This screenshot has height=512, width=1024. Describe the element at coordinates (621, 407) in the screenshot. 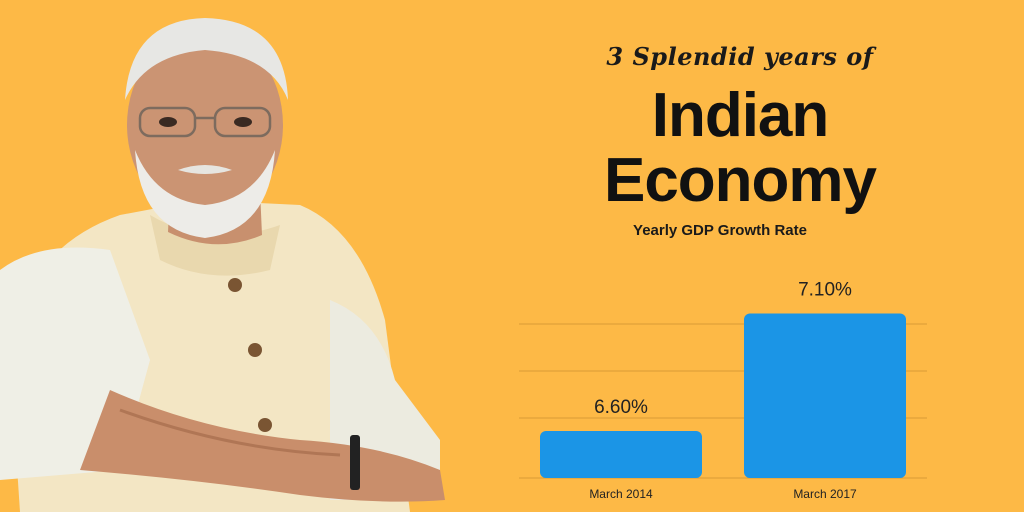

I see `data-label-0: 6.60%` at that location.